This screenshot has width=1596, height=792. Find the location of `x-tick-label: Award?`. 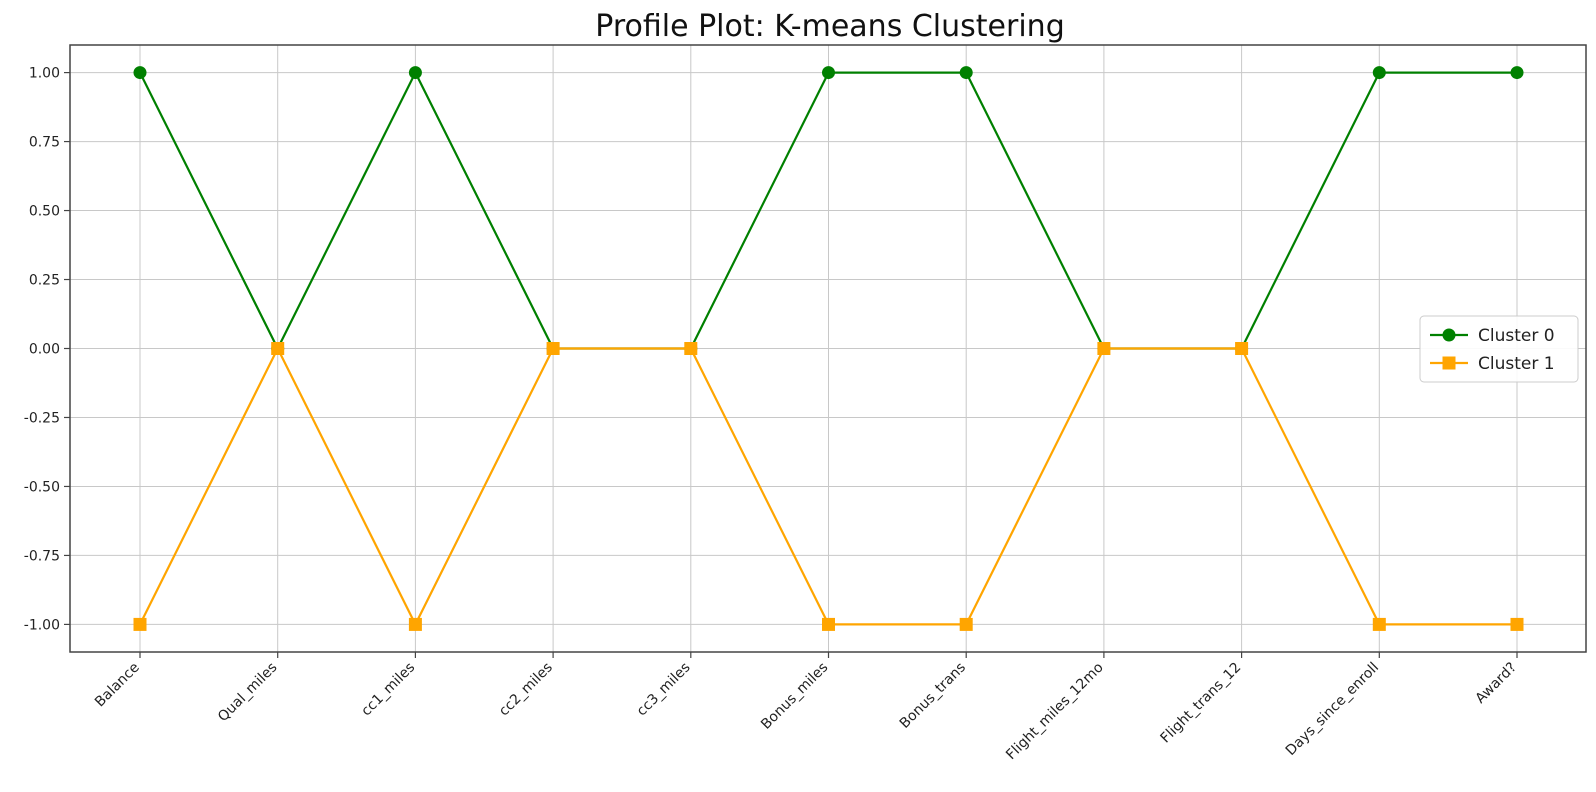

x-tick-label: Award? is located at coordinates (1496, 683).